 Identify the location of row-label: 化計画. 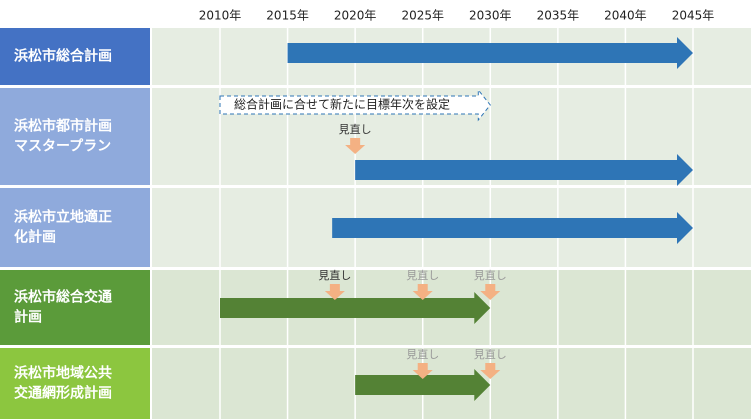
(35, 237).